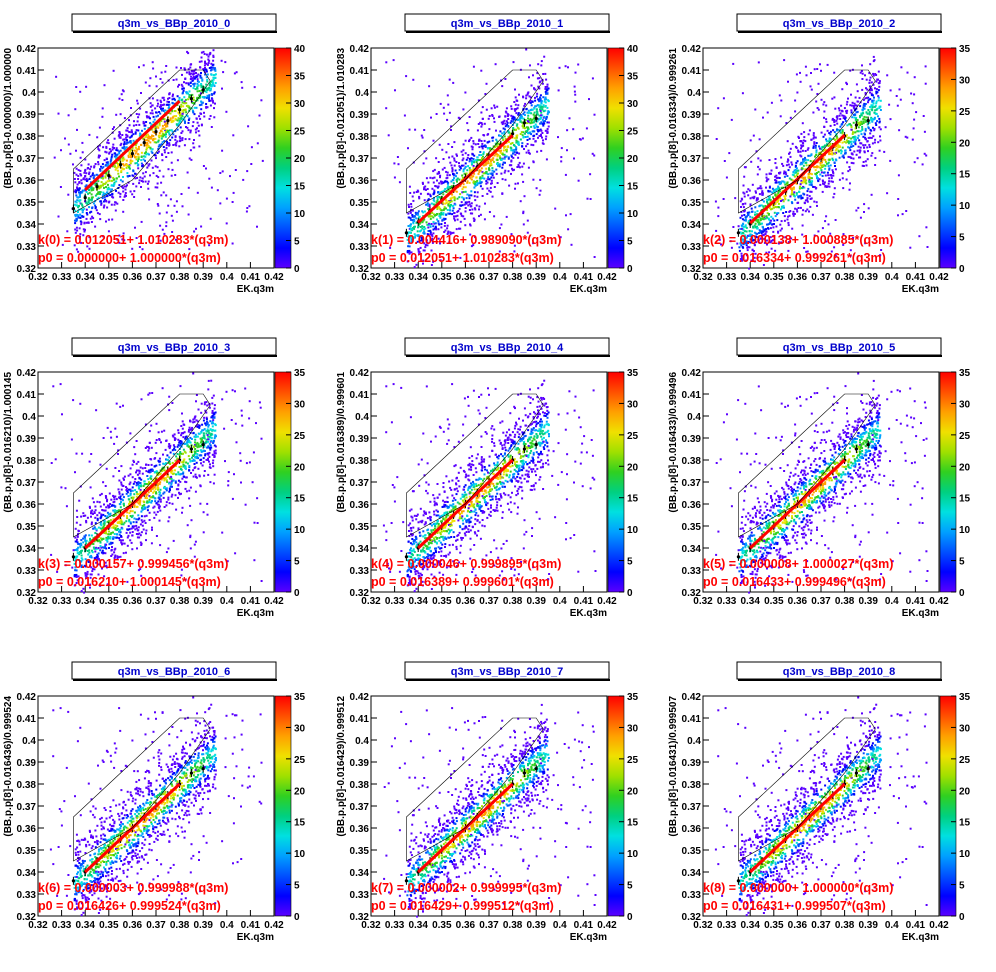 This screenshot has width=996, height=972. What do you see at coordinates (633, 159) in the screenshot?
I see `z-tick-label: 20` at bounding box center [633, 159].